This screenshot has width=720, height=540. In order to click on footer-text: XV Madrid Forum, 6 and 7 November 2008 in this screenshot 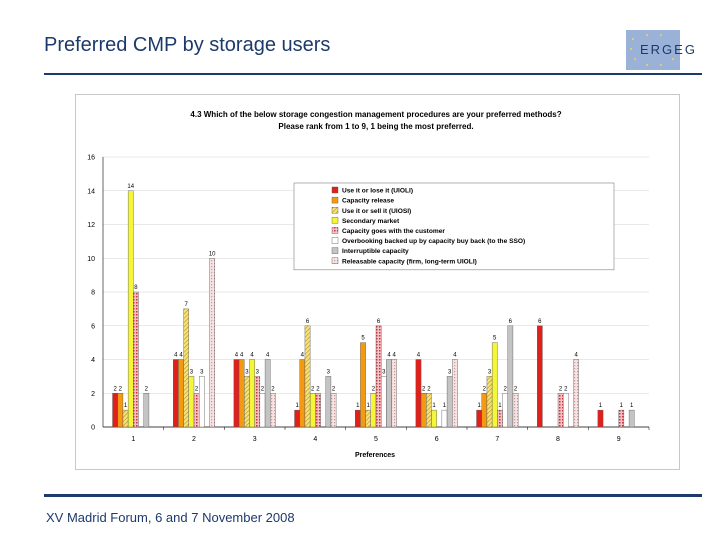, I will do `click(170, 517)`.